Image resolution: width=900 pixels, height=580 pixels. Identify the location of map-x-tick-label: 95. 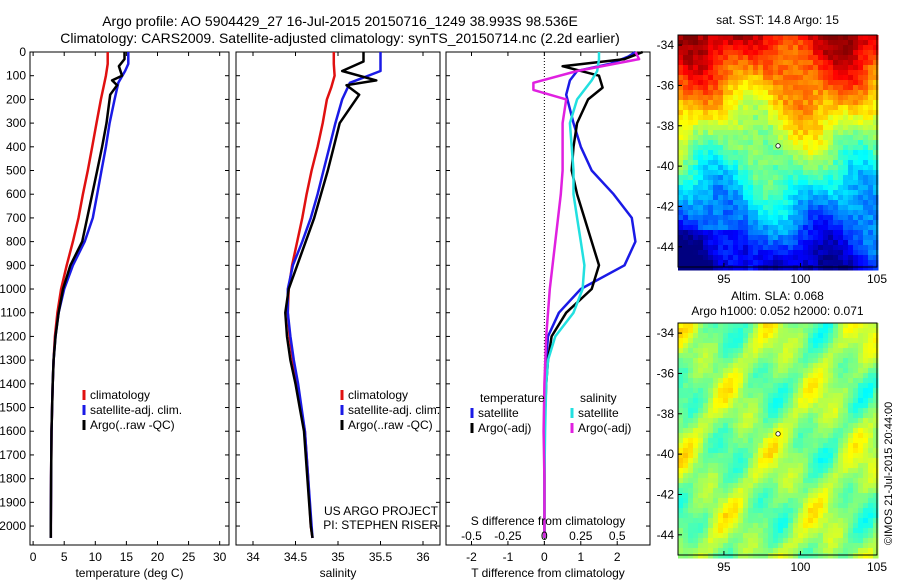
(724, 567).